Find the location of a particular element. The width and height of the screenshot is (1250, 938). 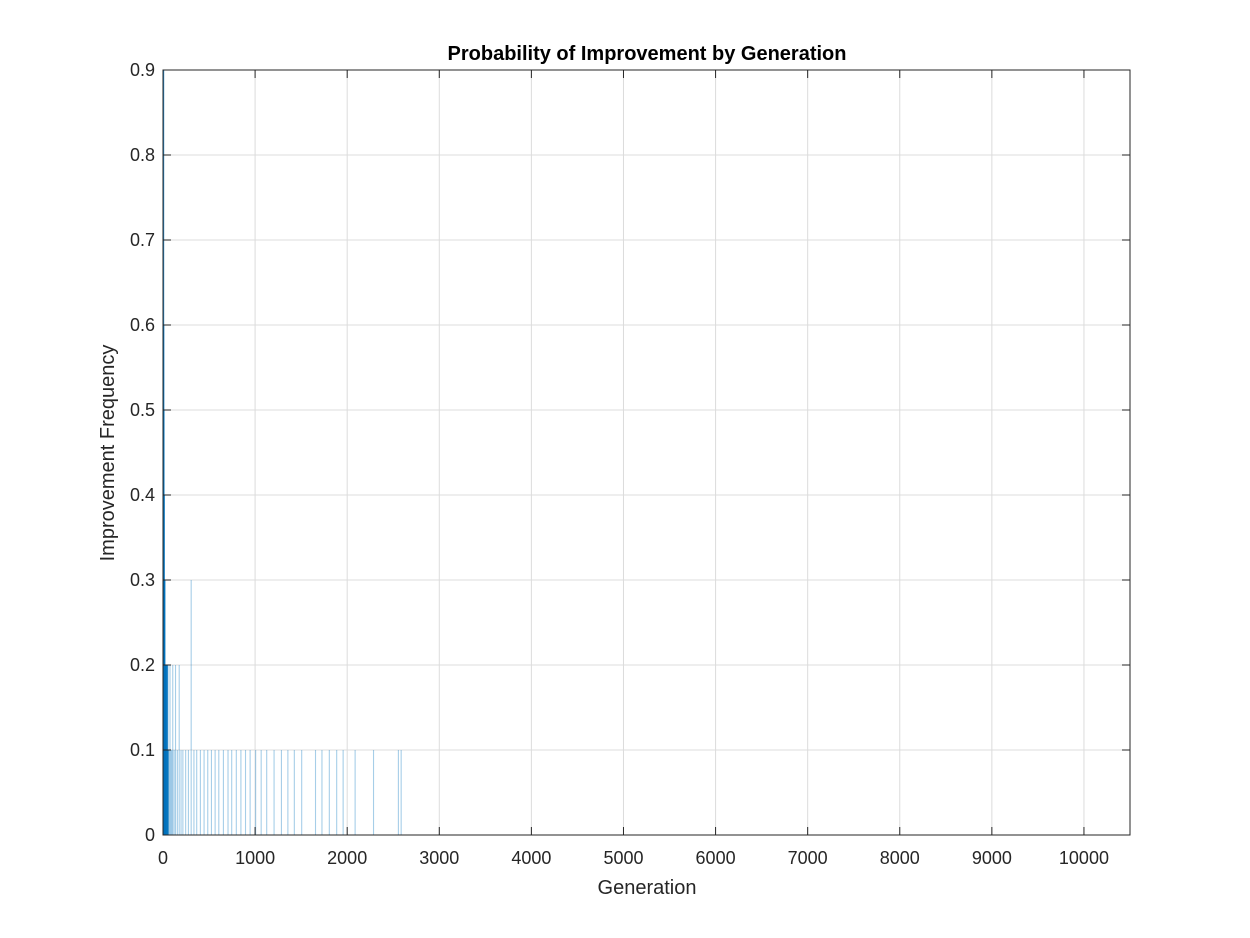

y-tick-label: 0.8 is located at coordinates (142, 155).